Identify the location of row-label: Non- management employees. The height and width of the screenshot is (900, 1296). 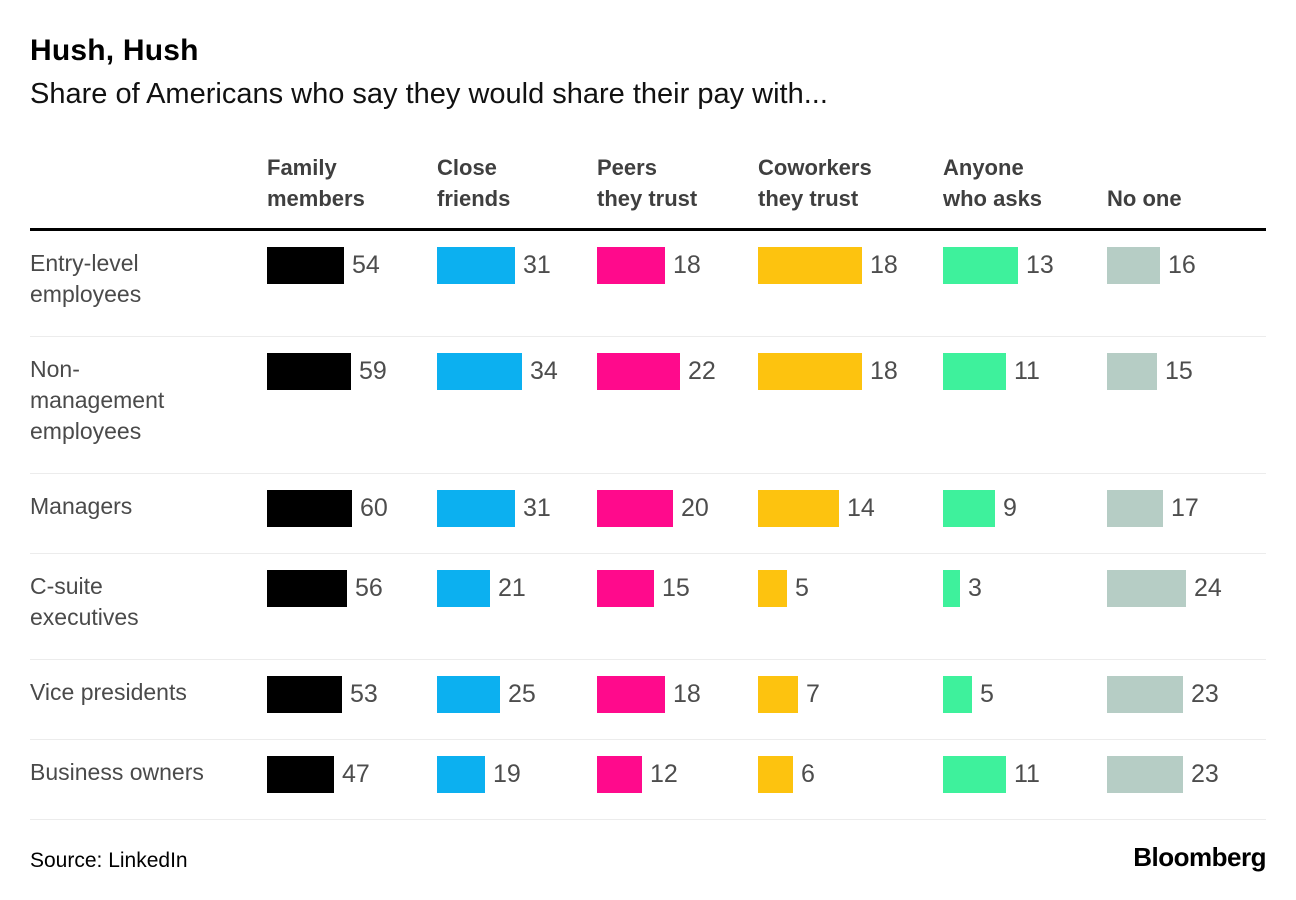
(97, 400).